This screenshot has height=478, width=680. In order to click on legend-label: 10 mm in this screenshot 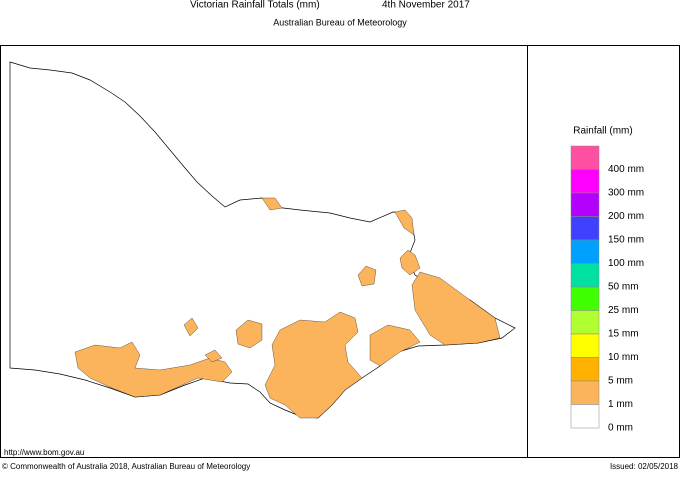, I will do `click(623, 357)`.